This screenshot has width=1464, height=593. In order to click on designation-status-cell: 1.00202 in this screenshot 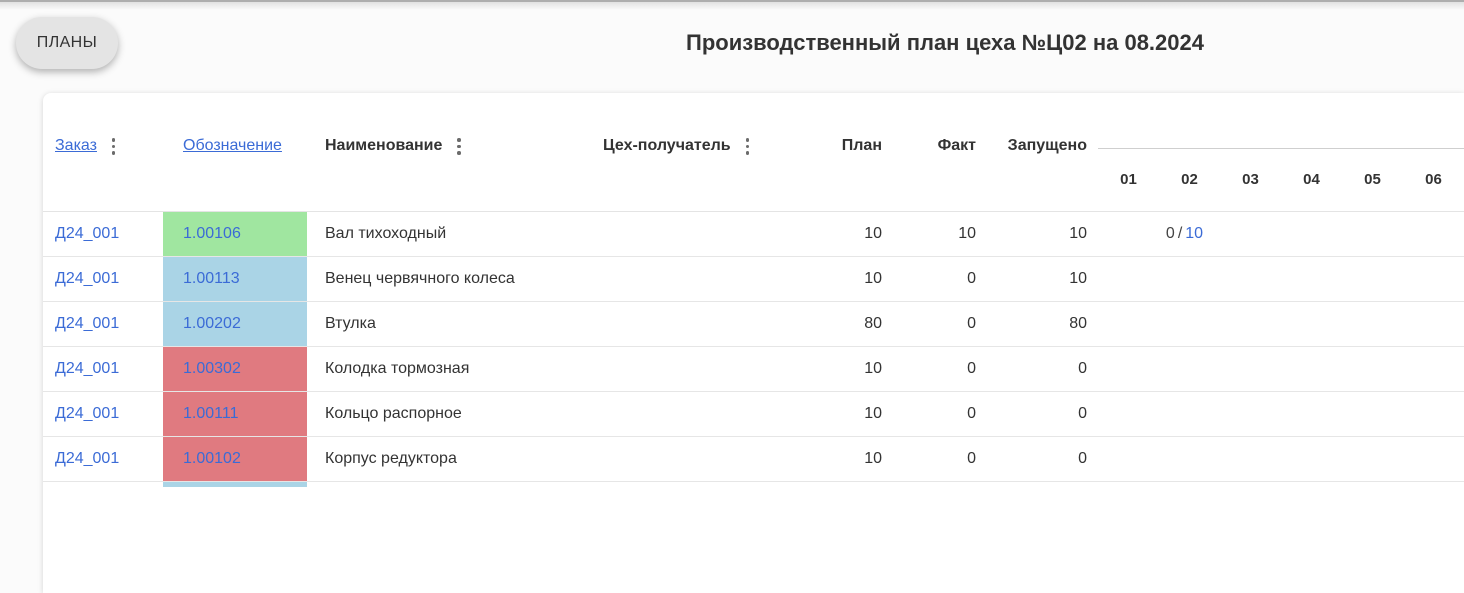, I will do `click(235, 324)`.